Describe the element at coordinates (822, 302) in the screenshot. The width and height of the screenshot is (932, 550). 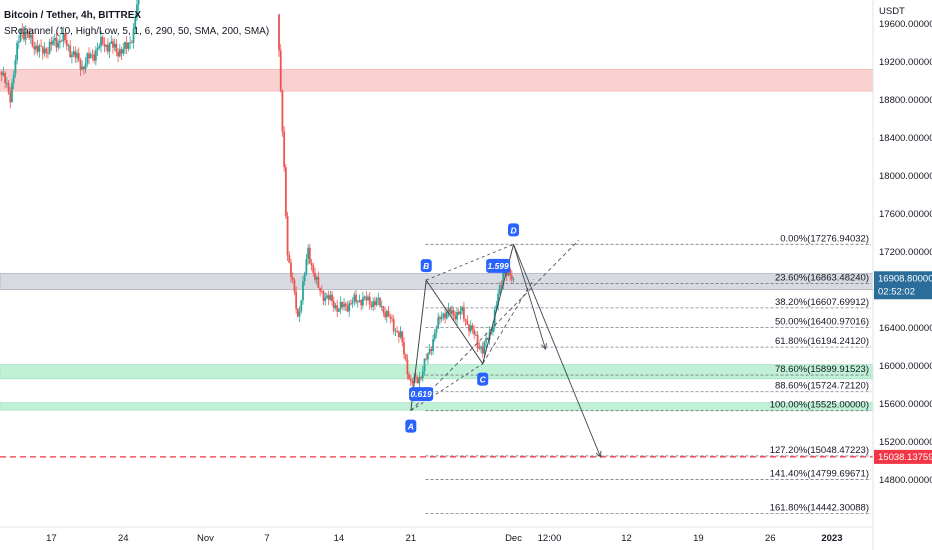
I see `fib-level-label: 38.20%(16607.69912)` at that location.